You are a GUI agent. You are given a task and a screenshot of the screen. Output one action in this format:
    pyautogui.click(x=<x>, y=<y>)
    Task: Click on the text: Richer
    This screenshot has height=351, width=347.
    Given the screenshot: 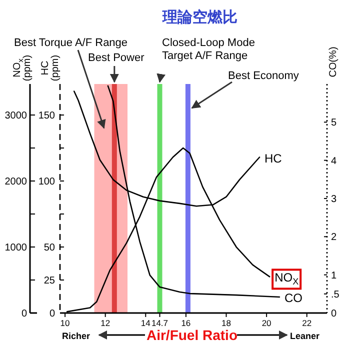 What is the action you would take?
    pyautogui.click(x=76, y=336)
    